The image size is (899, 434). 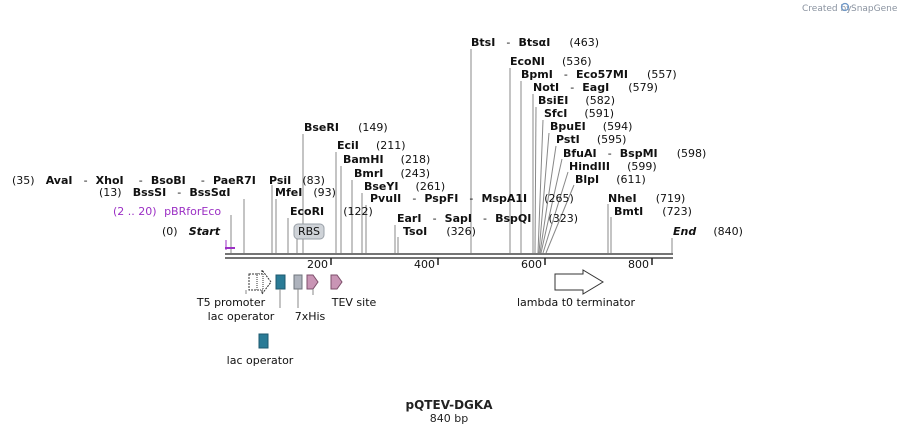 What do you see at coordinates (231, 302) in the screenshot?
I see `t5-promoter-label: T5 promoter` at bounding box center [231, 302].